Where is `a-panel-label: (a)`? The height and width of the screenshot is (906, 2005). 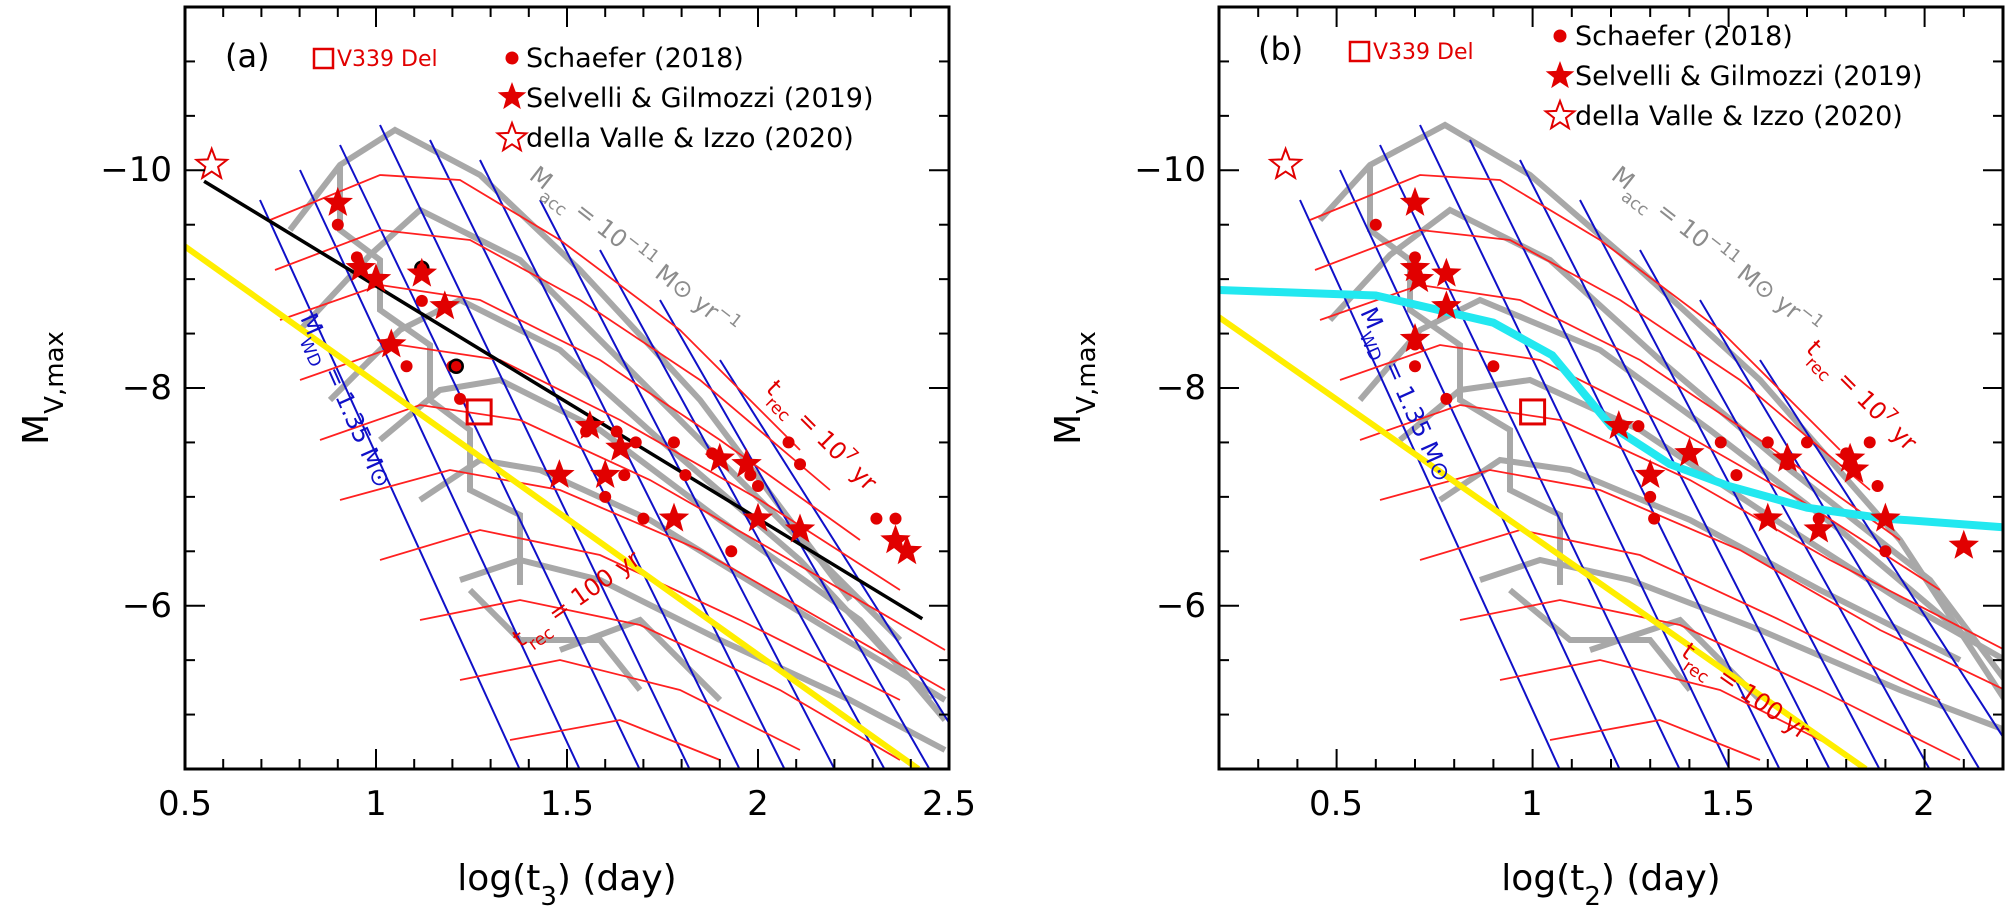 a-panel-label: (a) is located at coordinates (247, 56).